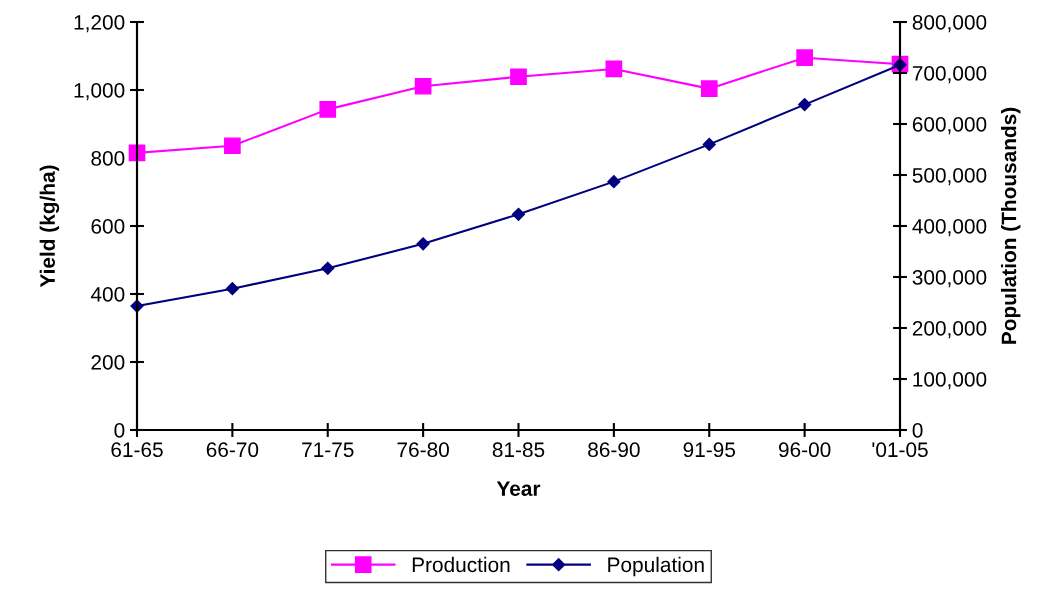 Image resolution: width=1058 pixels, height=599 pixels. What do you see at coordinates (49, 226) in the screenshot?
I see `y-axis-title: Yield (kg/ha)` at bounding box center [49, 226].